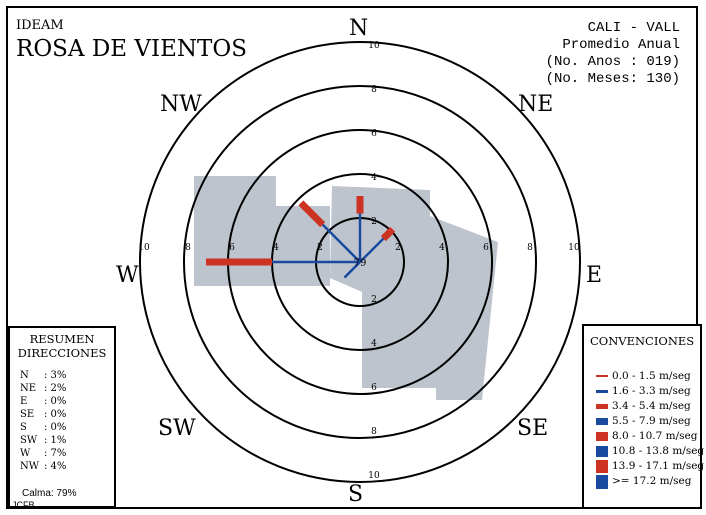 The image size is (706, 515). What do you see at coordinates (43, 414) in the screenshot?
I see `summary-row: SE : 0%` at bounding box center [43, 414].